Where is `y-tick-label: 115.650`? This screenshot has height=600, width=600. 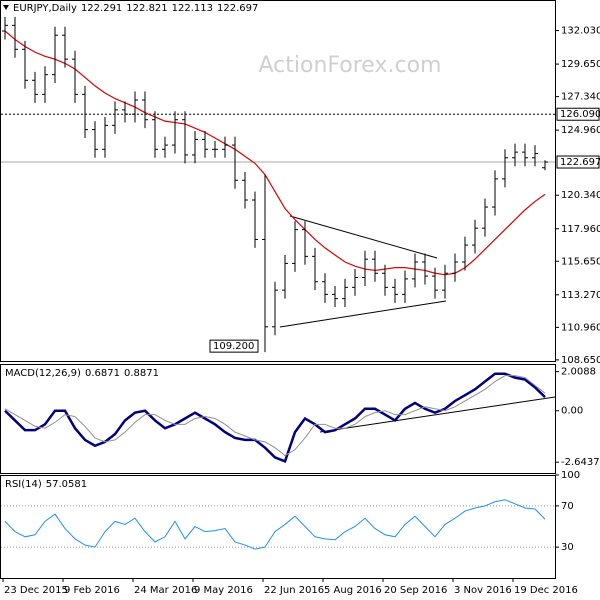
y-tick-label: 115.650 is located at coordinates (580, 261).